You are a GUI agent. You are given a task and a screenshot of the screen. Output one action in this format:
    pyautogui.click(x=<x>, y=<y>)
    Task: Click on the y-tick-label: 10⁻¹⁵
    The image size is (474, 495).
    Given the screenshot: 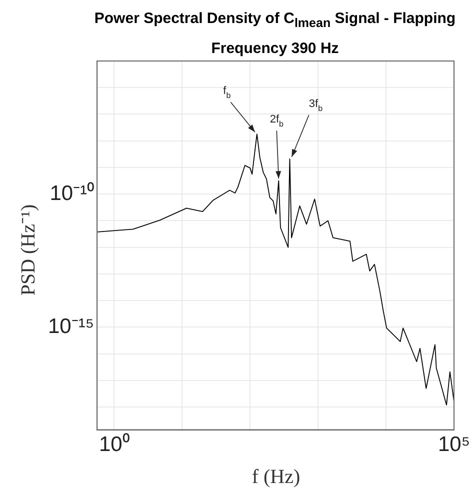 What is the action you would take?
    pyautogui.click(x=71, y=326)
    